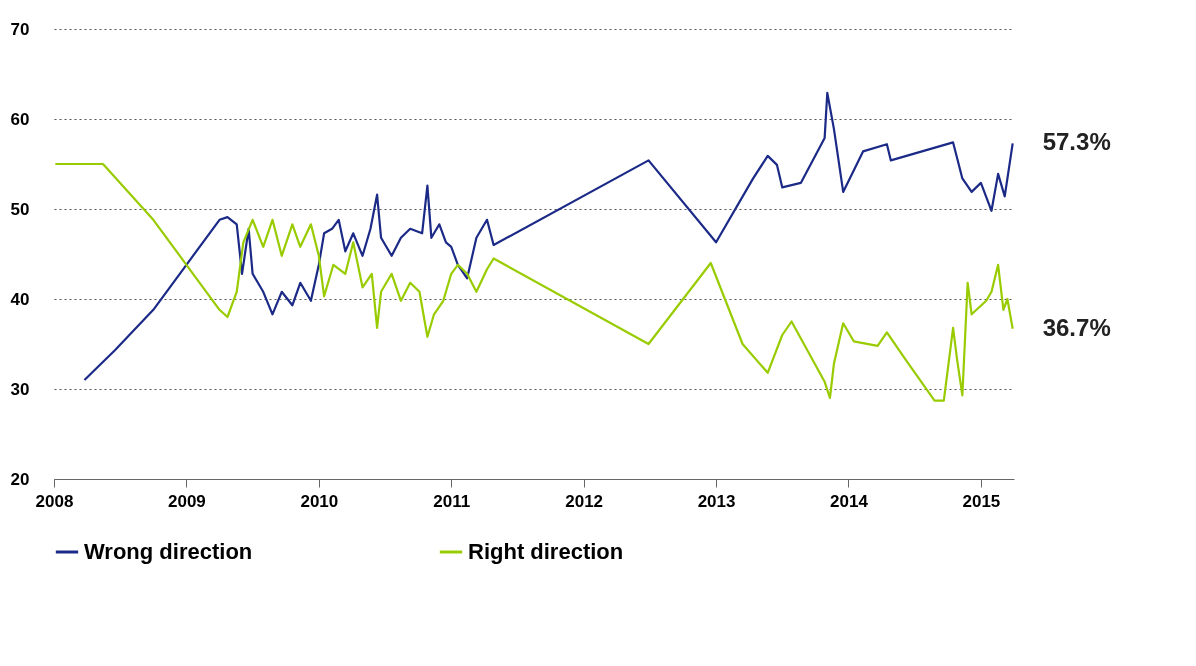  I want to click on legend-label: Right direction, so click(546, 551).